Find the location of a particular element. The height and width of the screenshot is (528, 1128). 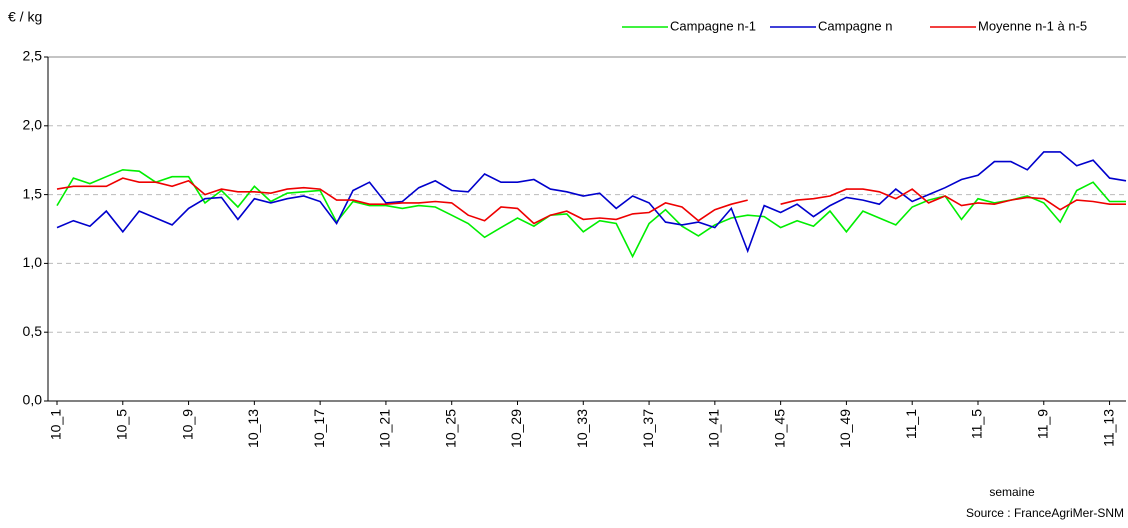

x-tick-label: 10_17 is located at coordinates (319, 428).